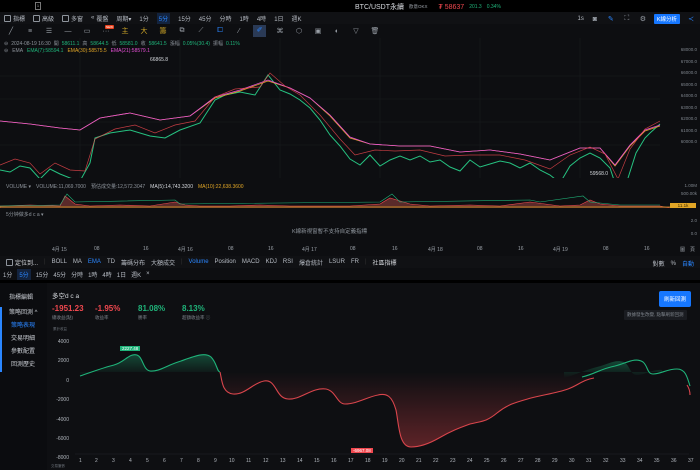  I want to click on sub-fr: FR, so click(354, 262).